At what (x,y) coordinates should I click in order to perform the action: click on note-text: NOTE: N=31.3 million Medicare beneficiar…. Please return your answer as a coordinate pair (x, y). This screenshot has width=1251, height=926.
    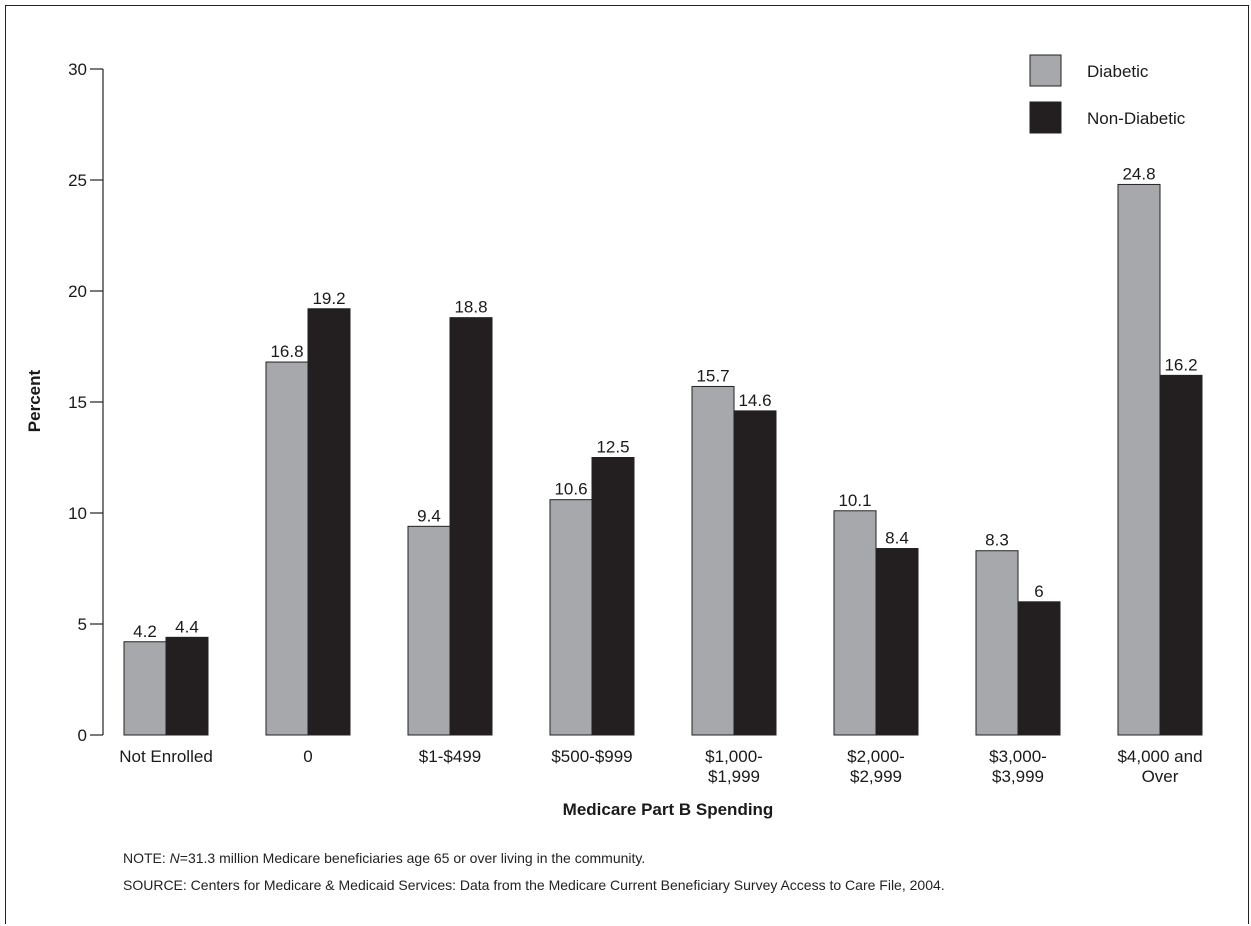
    Looking at the image, I should click on (384, 858).